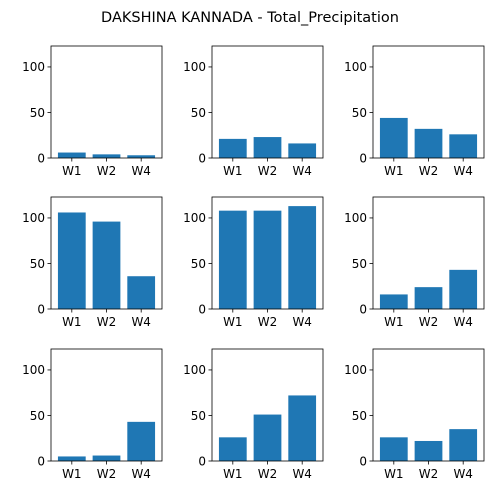  Describe the element at coordinates (414, 262) in the screenshot. I see `subplot-6: 0 50 100 W1 W2 W4` at that location.